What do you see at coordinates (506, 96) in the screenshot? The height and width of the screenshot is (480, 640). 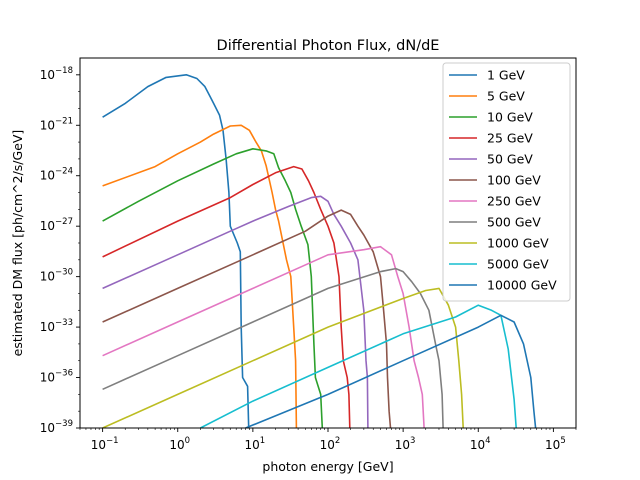 I see `legend-label: 5 GeV` at bounding box center [506, 96].